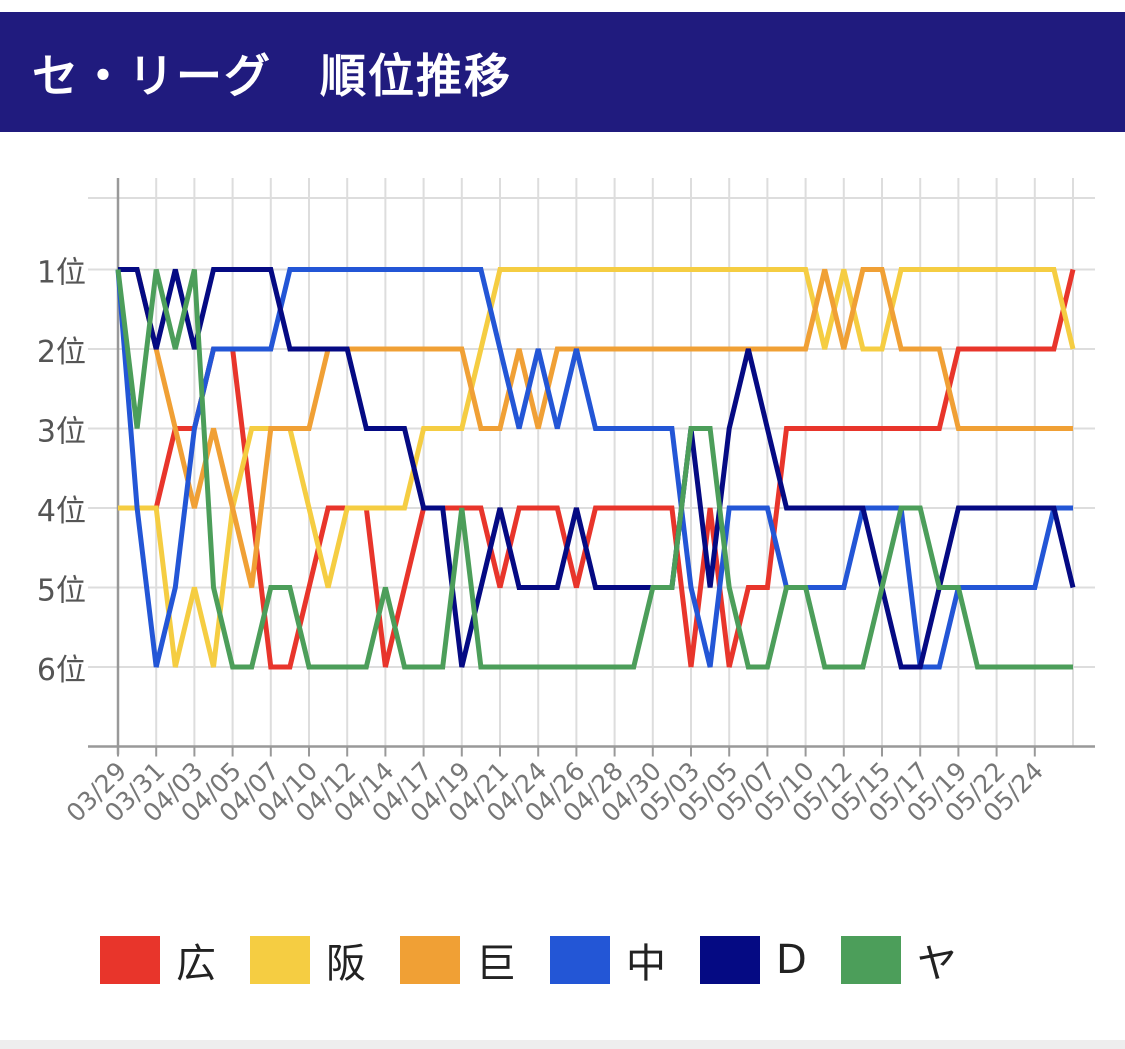 The image size is (1125, 1049). What do you see at coordinates (61, 511) in the screenshot?
I see `y-tick-label: 4位` at bounding box center [61, 511].